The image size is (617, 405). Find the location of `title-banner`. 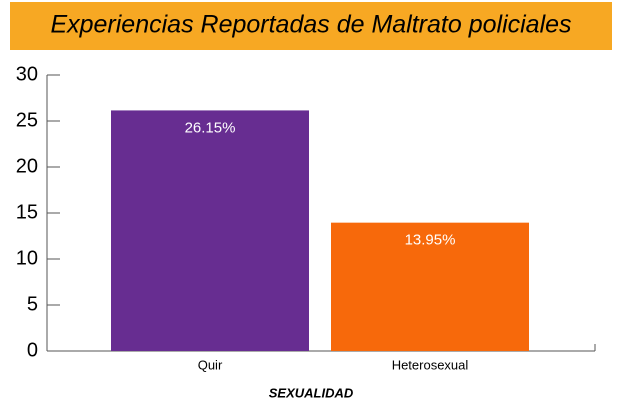

title-banner is located at coordinates (311, 26).